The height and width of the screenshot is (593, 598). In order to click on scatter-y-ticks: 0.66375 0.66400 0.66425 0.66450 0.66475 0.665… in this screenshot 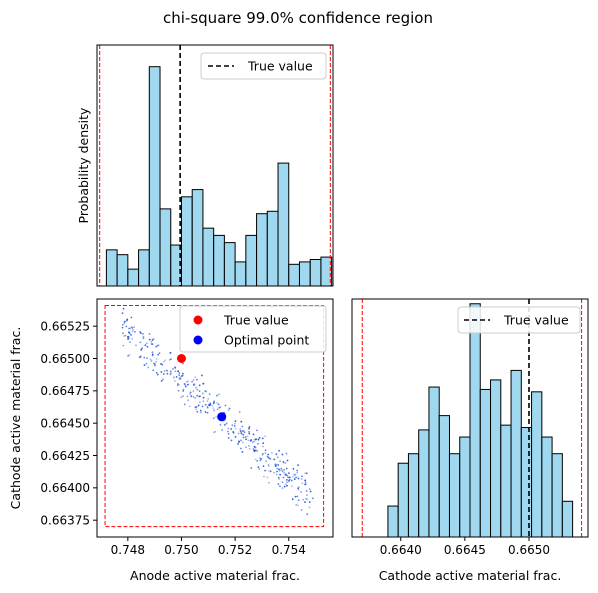, I will do `click(68, 423)`.